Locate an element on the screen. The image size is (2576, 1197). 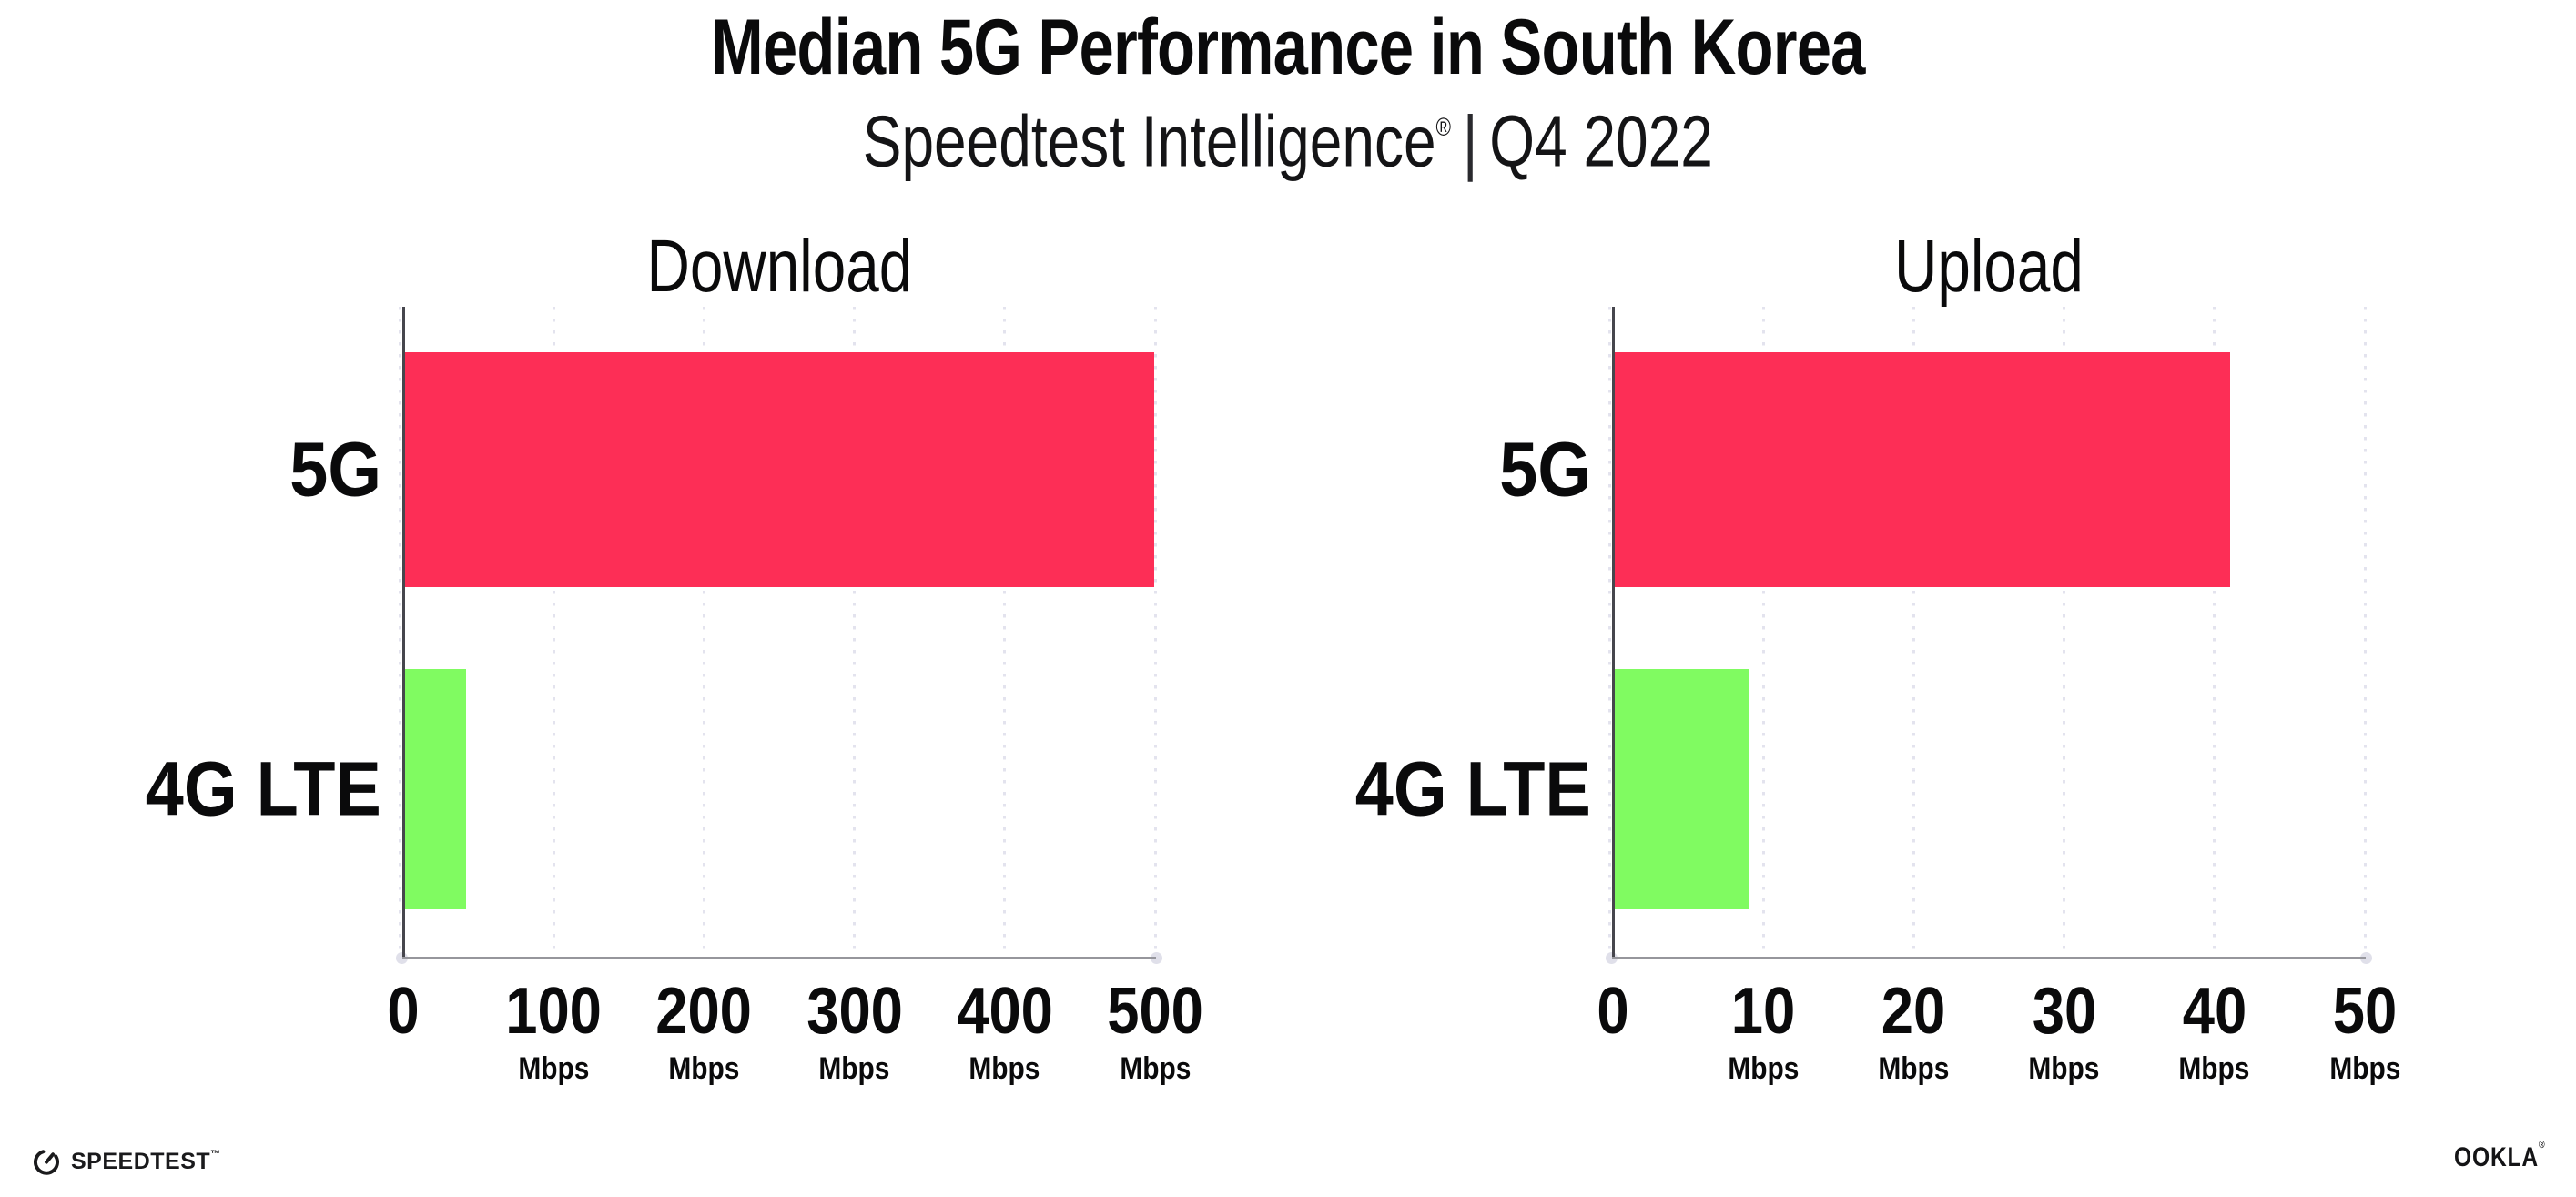
page-title-text: Median 5G Performance in South Korea is located at coordinates (1288, 48).